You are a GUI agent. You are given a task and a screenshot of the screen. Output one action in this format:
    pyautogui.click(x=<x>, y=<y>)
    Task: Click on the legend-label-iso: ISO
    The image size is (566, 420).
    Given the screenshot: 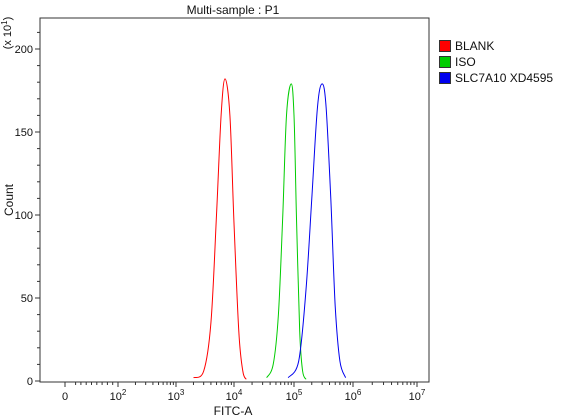 What is the action you would take?
    pyautogui.click(x=465, y=61)
    